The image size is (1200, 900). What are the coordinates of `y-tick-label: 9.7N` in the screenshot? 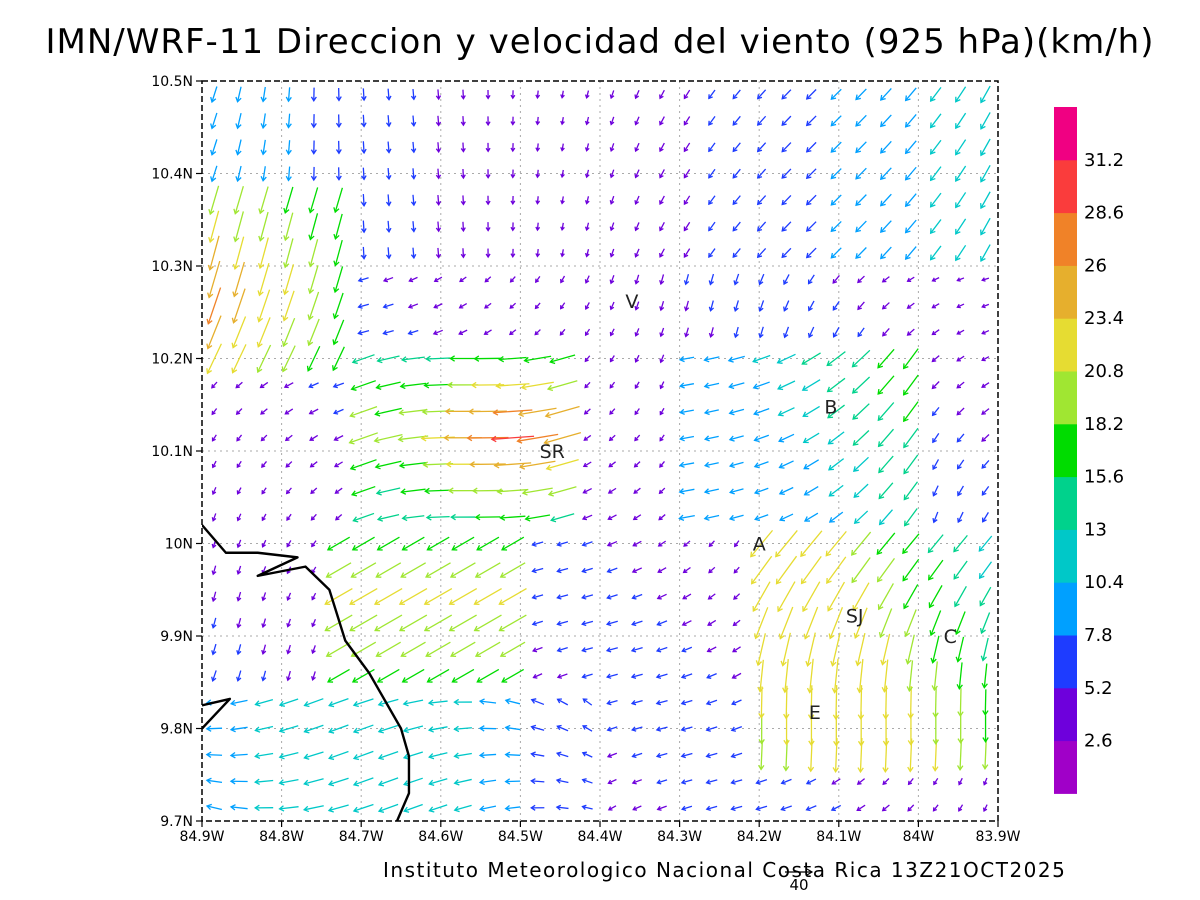 It's located at (176, 822).